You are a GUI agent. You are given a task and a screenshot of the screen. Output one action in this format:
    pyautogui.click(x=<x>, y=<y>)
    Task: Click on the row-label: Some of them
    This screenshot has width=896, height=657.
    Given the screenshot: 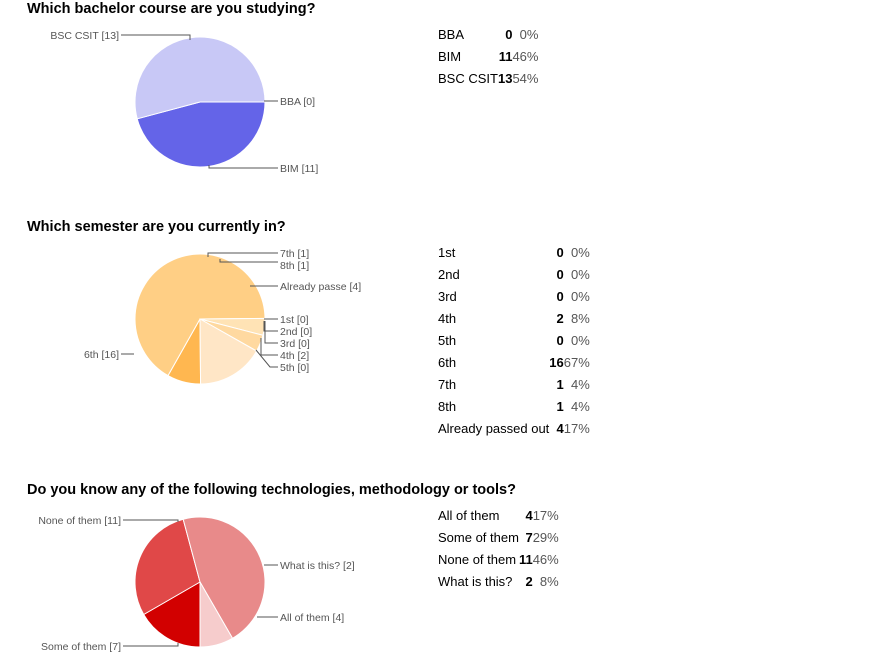 What is the action you would take?
    pyautogui.click(x=478, y=537)
    